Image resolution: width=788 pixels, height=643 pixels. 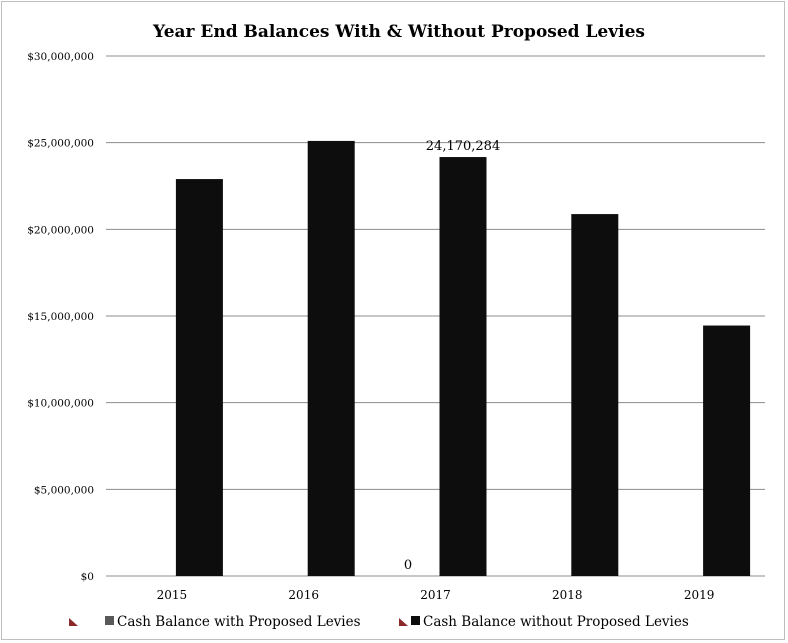 What do you see at coordinates (87, 577) in the screenshot?
I see `y-tick-label: $0` at bounding box center [87, 577].